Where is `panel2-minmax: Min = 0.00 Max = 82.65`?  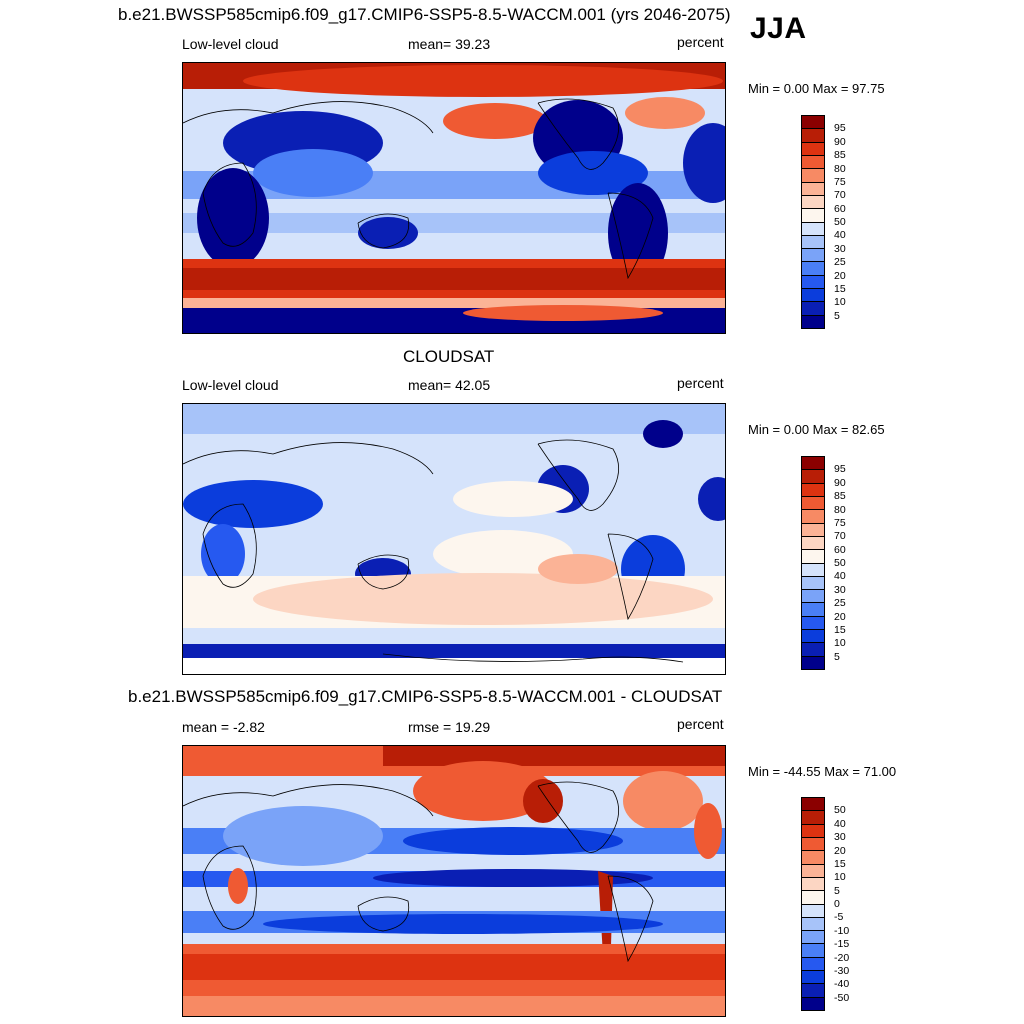 panel2-minmax: Min = 0.00 Max = 82.65 is located at coordinates (816, 429).